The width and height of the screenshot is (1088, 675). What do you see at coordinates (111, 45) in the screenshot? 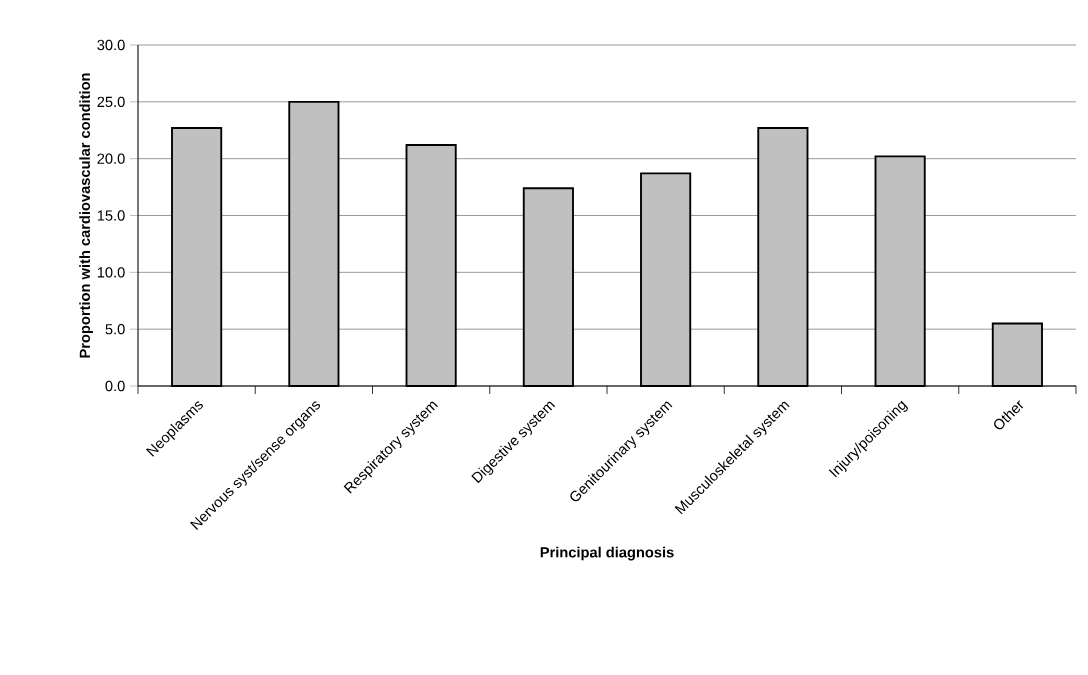
I see `y-tick-label: 30.0` at bounding box center [111, 45].